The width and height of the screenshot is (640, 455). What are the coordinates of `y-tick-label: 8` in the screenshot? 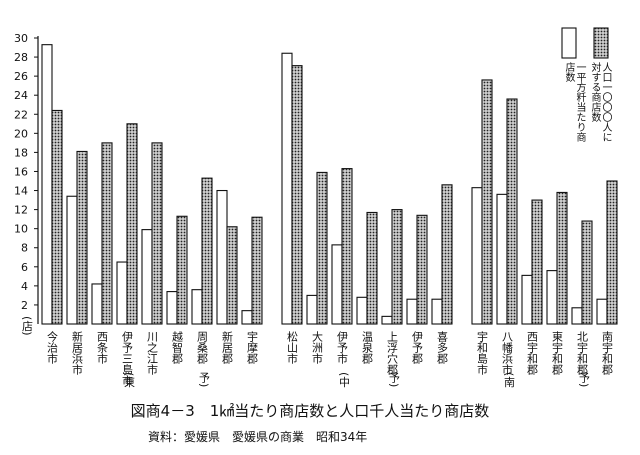 It's located at (24, 248).